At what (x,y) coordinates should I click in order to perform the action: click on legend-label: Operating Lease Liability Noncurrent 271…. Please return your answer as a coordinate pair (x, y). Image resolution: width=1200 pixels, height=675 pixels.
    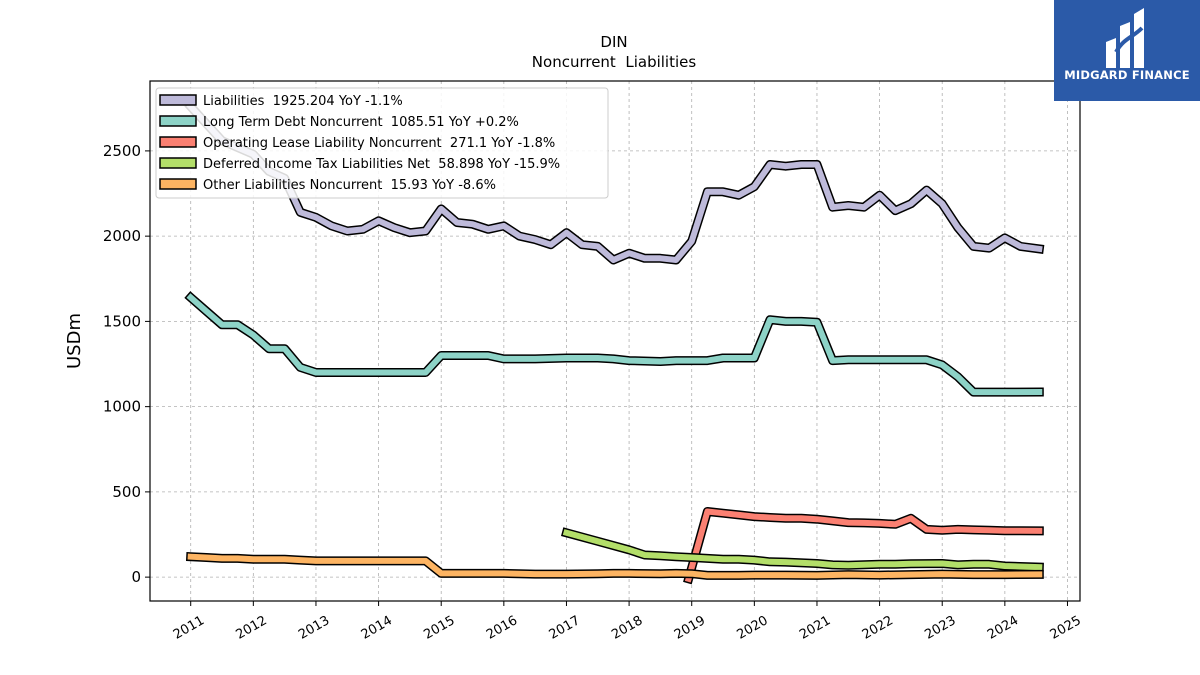
    Looking at the image, I should click on (379, 143).